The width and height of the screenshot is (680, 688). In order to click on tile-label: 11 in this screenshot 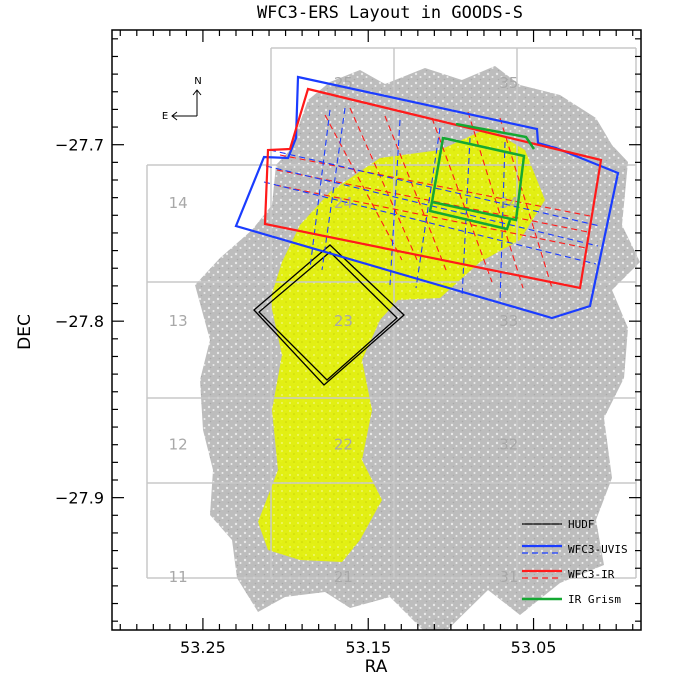, I will do `click(178, 577)`.